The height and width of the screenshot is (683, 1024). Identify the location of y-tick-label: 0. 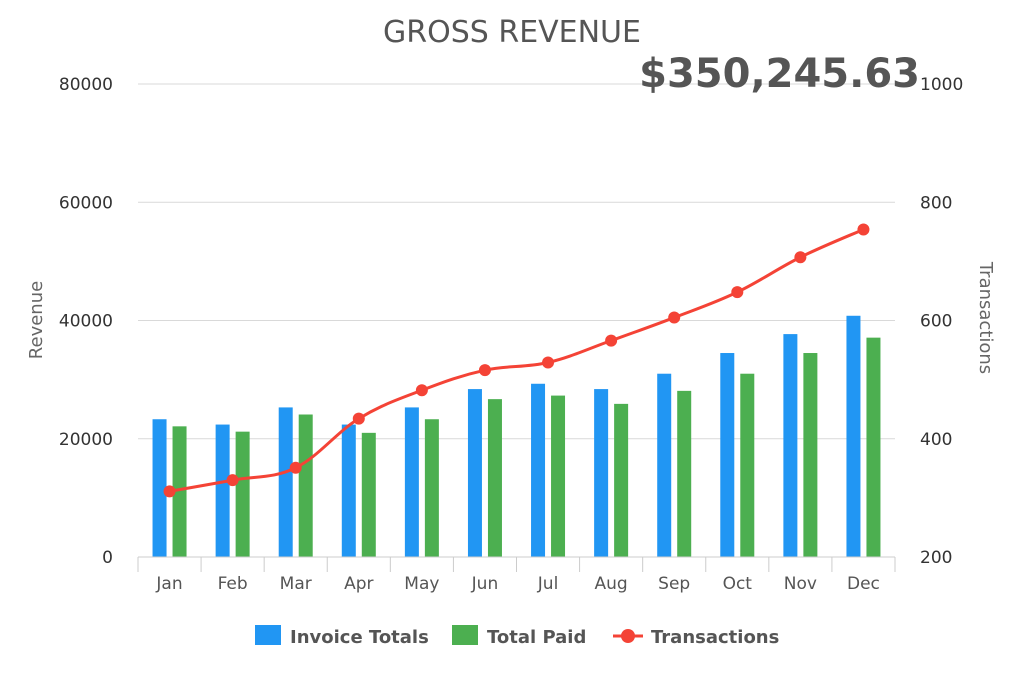
(107, 558).